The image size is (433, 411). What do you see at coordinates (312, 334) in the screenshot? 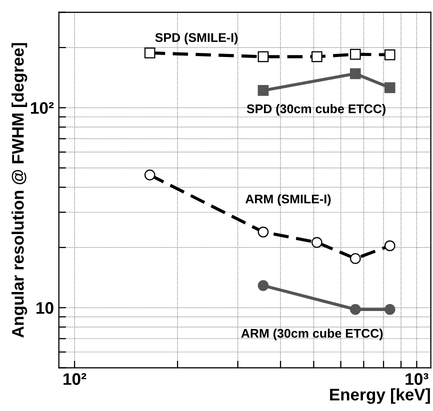
I see `series-label: ARM (30cm cube ETCC)` at bounding box center [312, 334].